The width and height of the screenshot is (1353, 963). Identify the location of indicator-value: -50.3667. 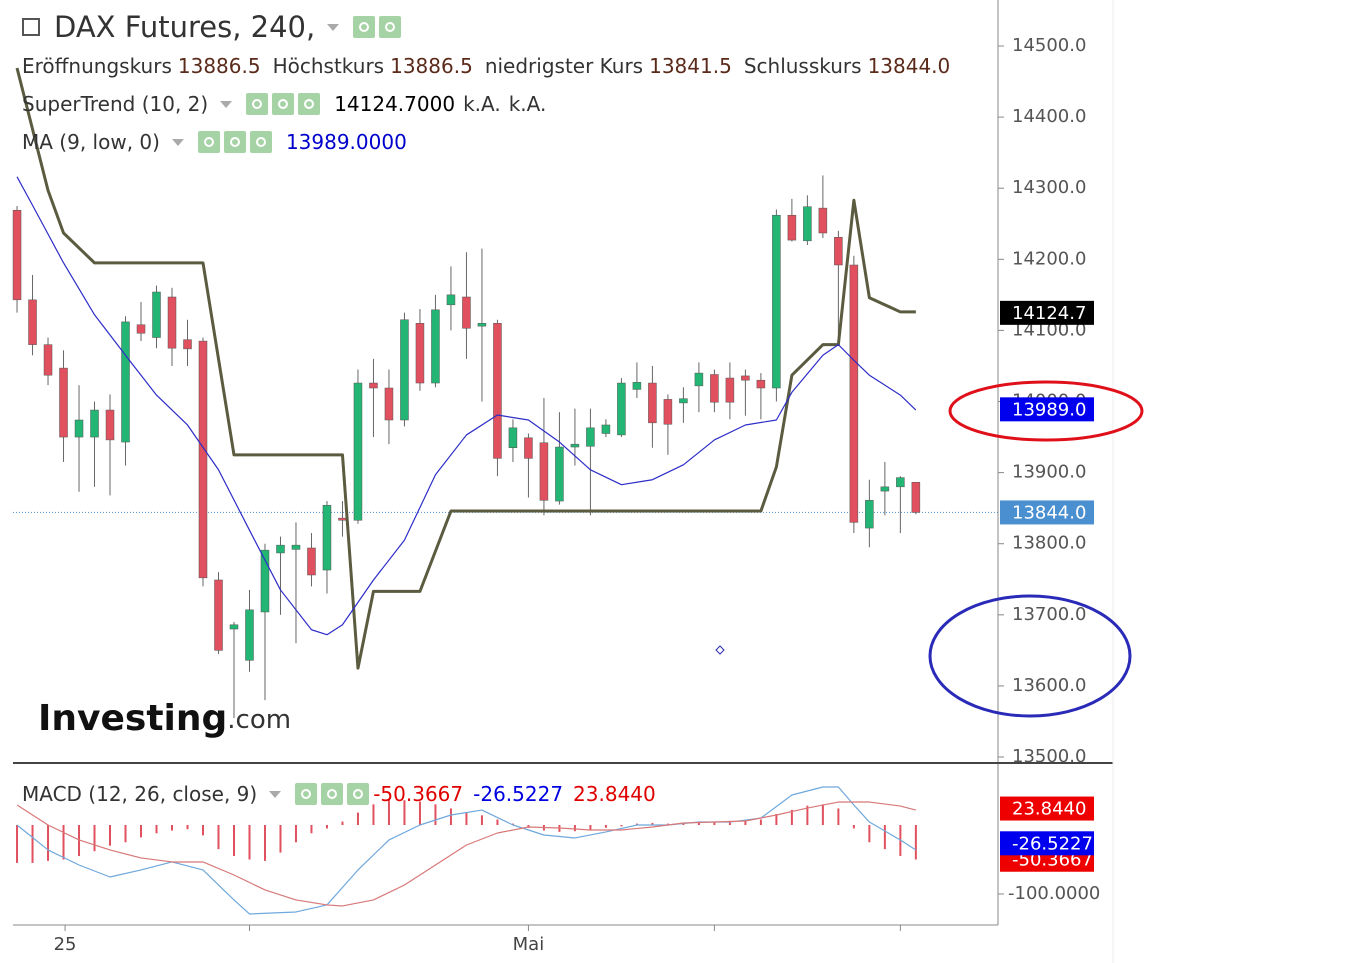
(418, 794).